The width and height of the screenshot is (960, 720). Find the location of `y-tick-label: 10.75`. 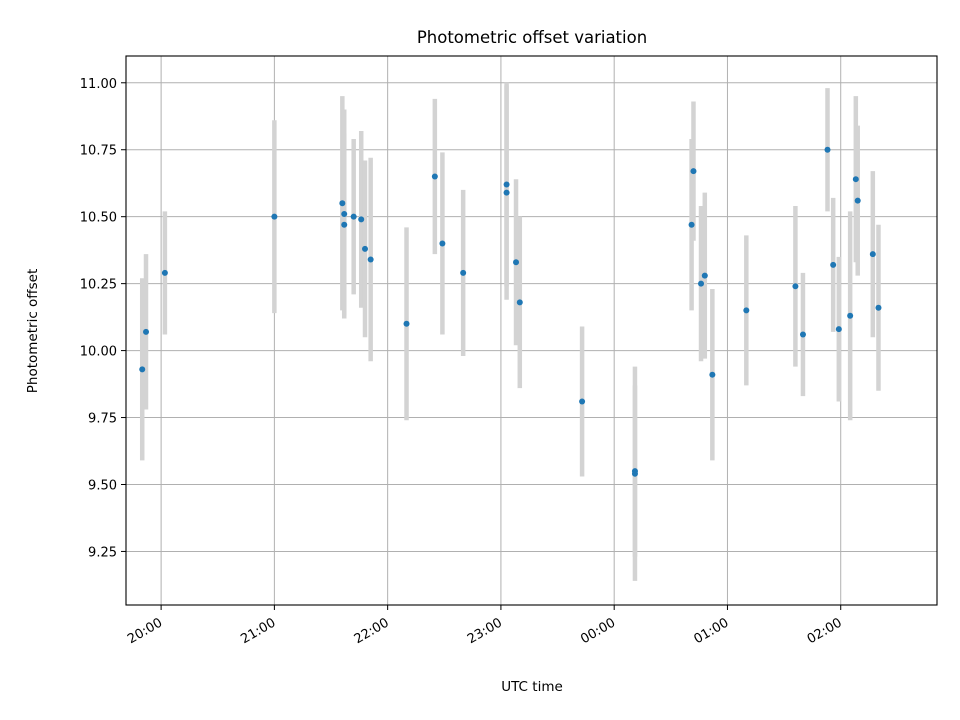

y-tick-label: 10.75 is located at coordinates (98, 151).